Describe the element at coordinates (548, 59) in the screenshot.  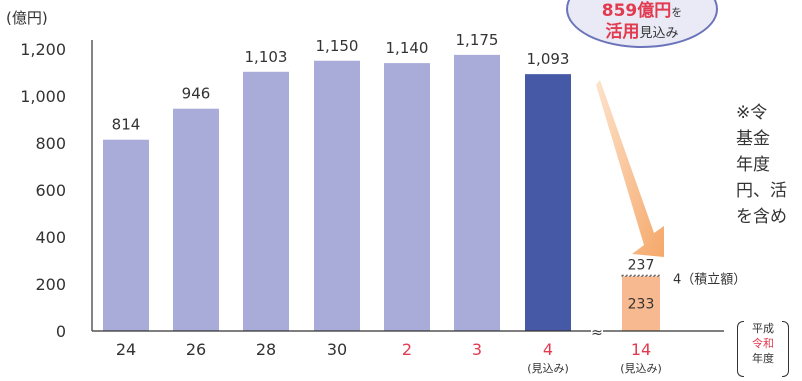
I see `bar-value-label: 1,093` at that location.